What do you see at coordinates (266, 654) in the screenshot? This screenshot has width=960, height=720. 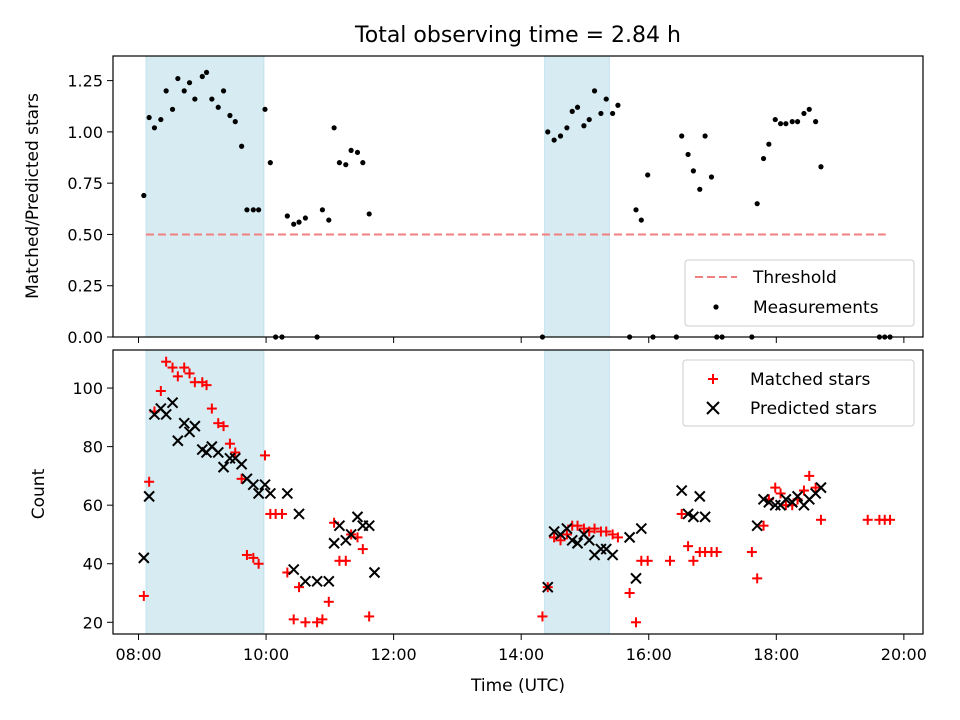 I see `x-tick-label: 10:00` at bounding box center [266, 654].